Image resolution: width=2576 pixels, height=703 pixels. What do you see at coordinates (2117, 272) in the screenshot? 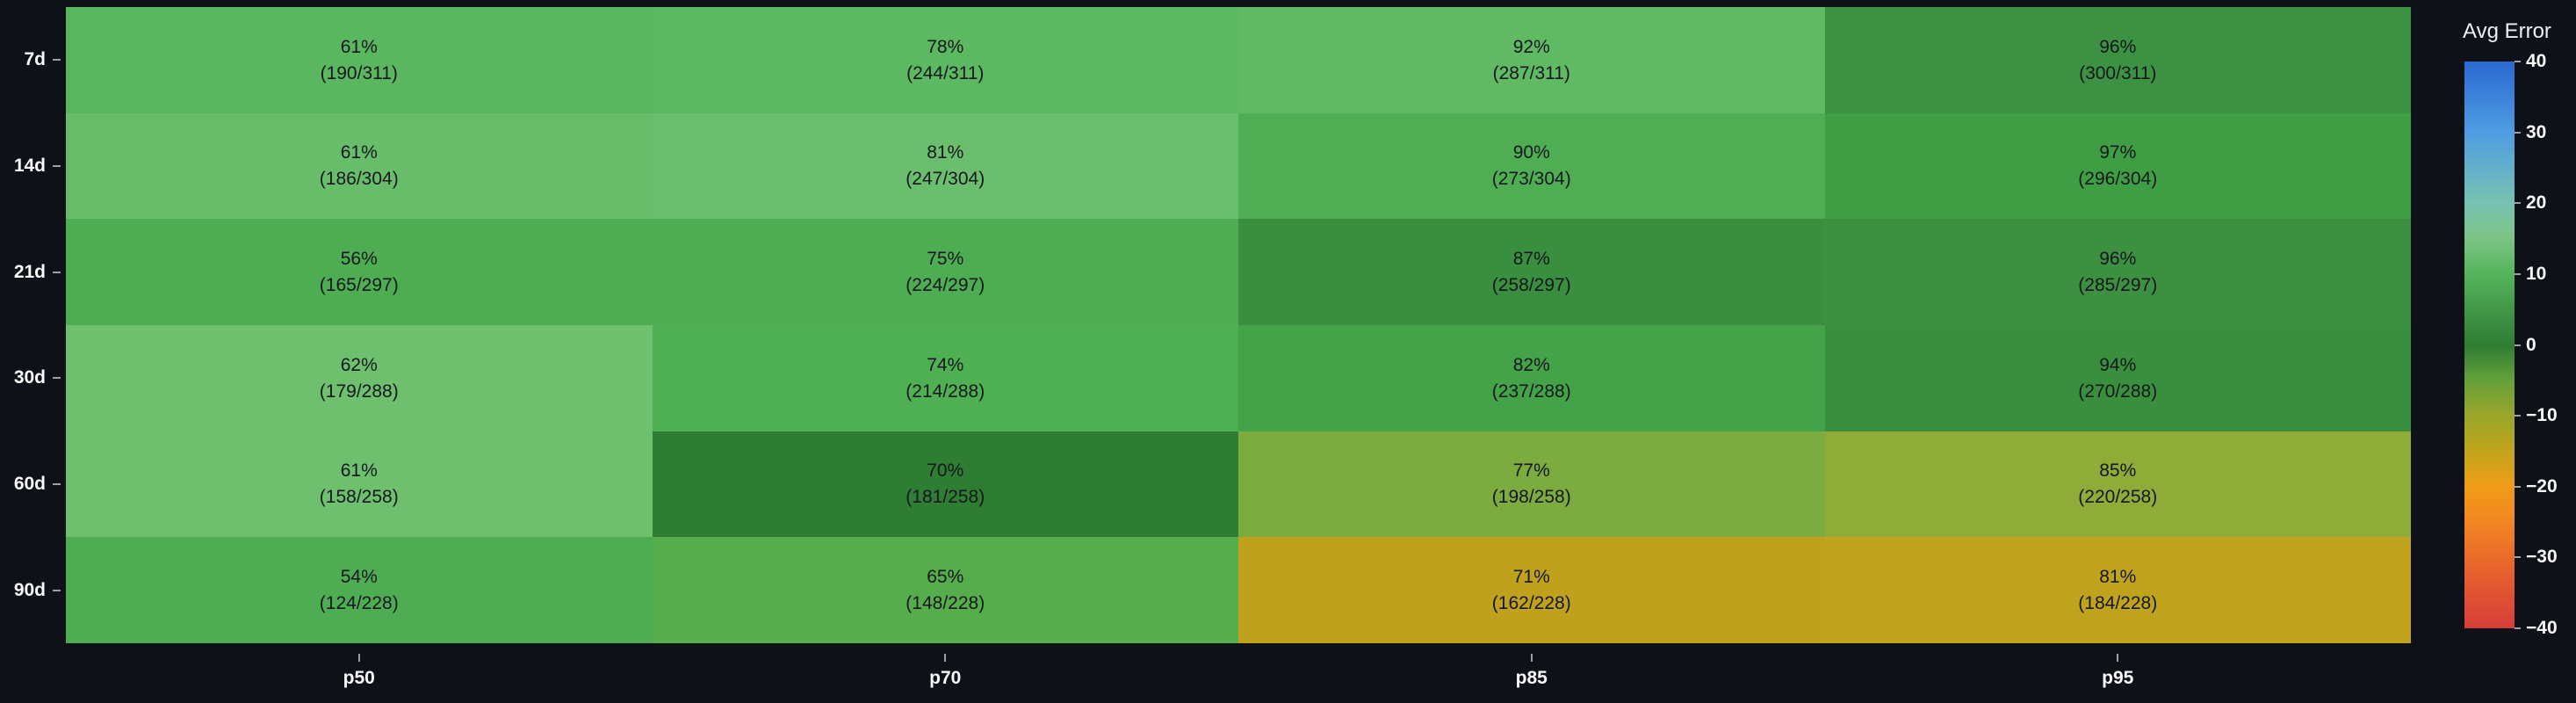
I see `heatmap-cell: 96% (285/297)` at bounding box center [2117, 272].